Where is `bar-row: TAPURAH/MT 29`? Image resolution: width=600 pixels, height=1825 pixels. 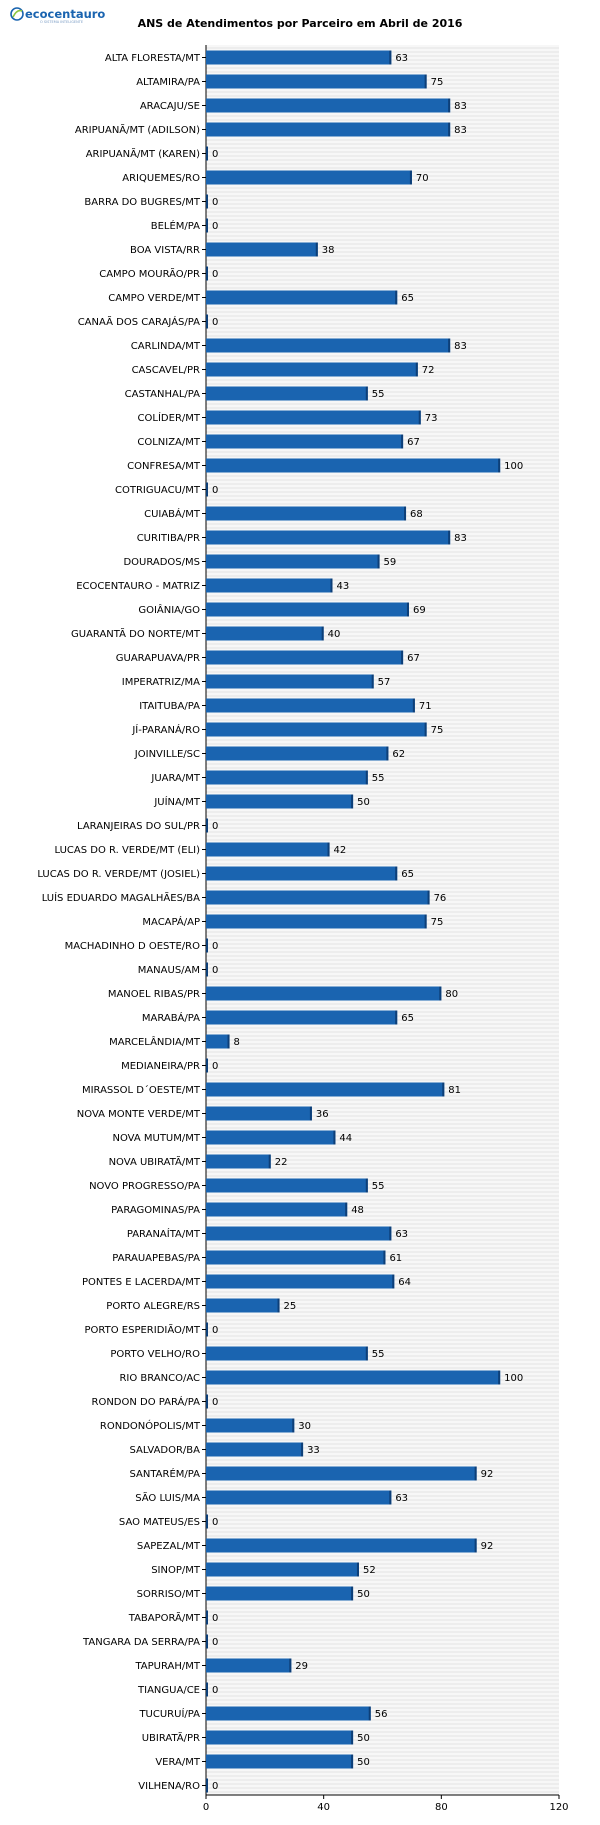
bar-row: TAPURAH/MT 29 is located at coordinates (221, 1665).